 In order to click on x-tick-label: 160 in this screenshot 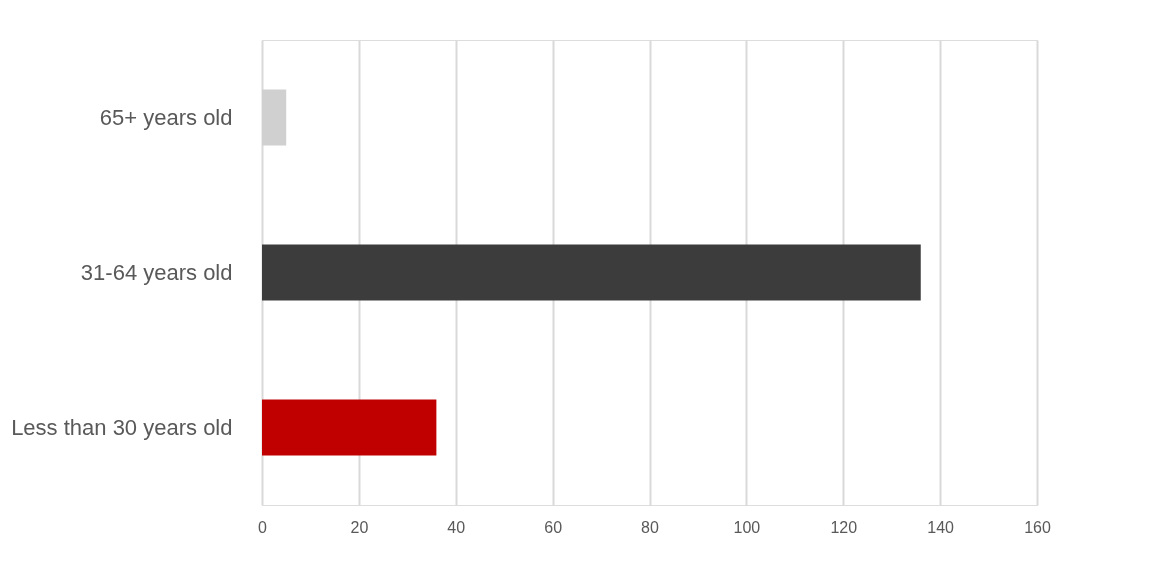, I will do `click(1037, 527)`.